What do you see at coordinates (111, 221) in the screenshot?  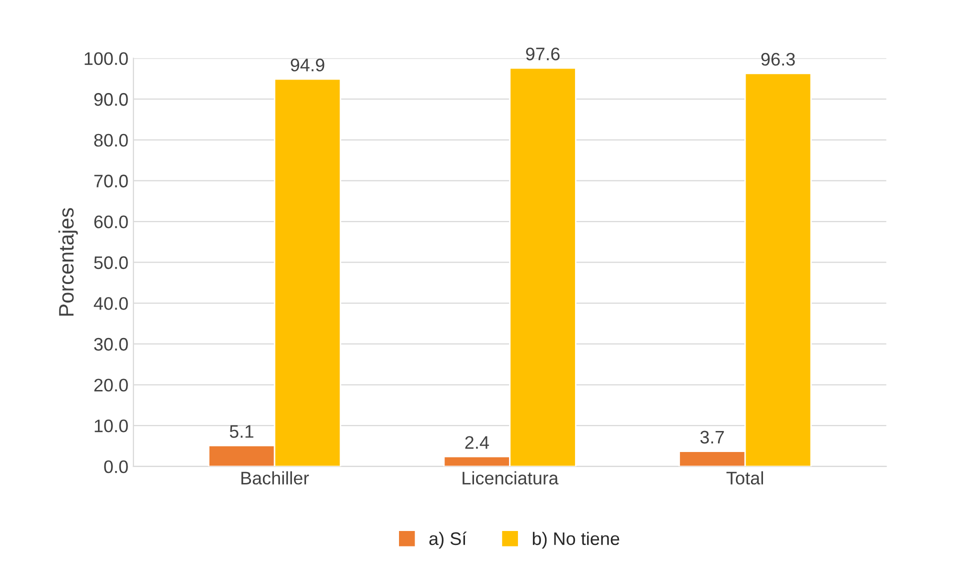 I see `y-tick-label: 60.0` at bounding box center [111, 221].